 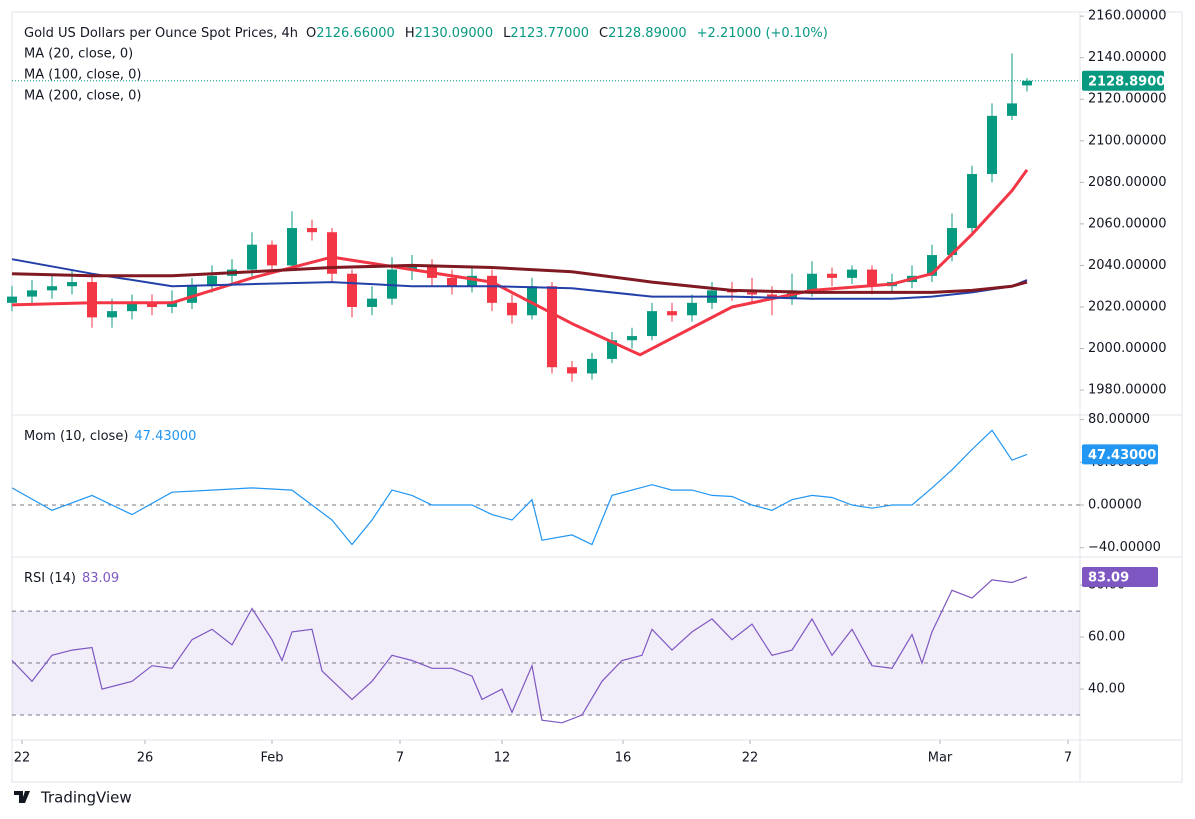 What do you see at coordinates (1119, 419) in the screenshot?
I see `y-tick-label: 80.00000` at bounding box center [1119, 419].